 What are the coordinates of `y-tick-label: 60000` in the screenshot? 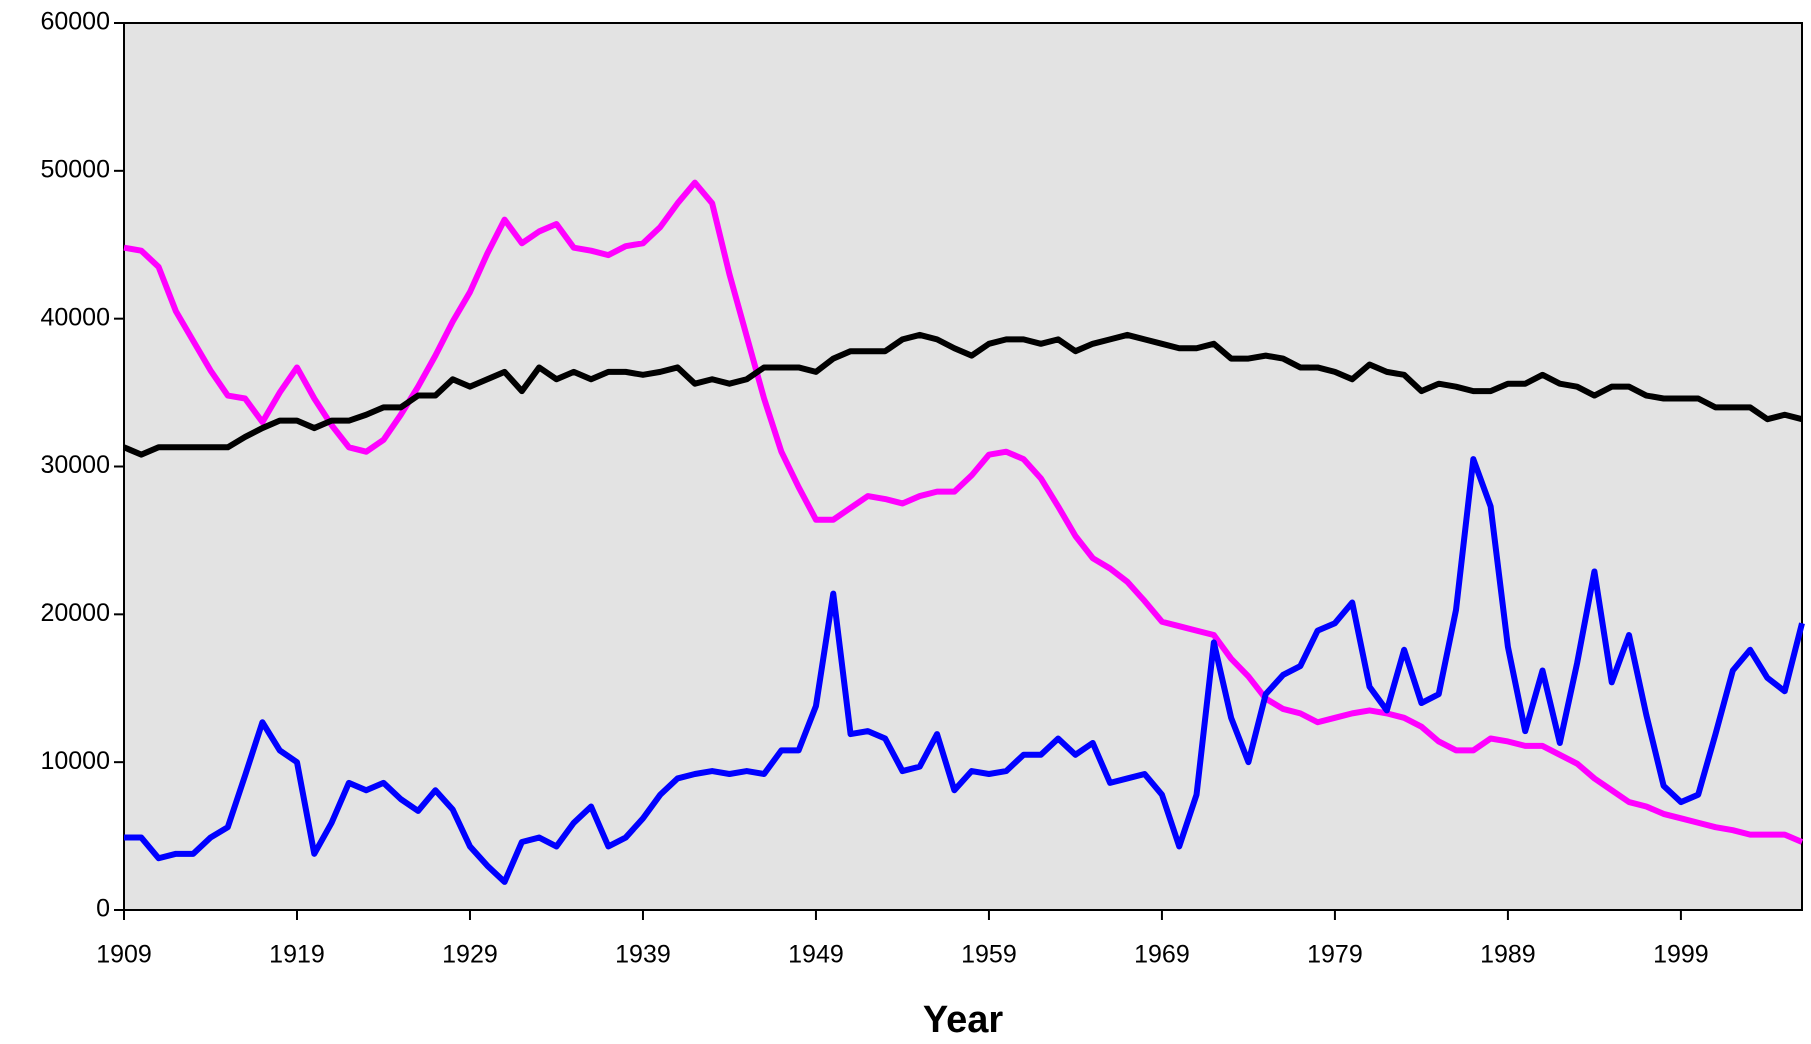 It's located at (75, 22).